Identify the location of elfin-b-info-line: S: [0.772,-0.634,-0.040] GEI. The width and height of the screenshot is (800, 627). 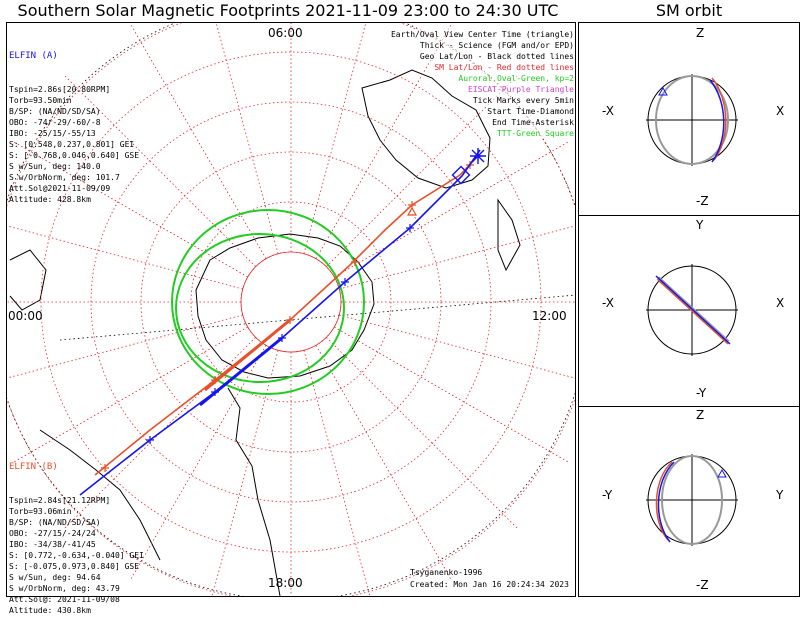
(76, 555).